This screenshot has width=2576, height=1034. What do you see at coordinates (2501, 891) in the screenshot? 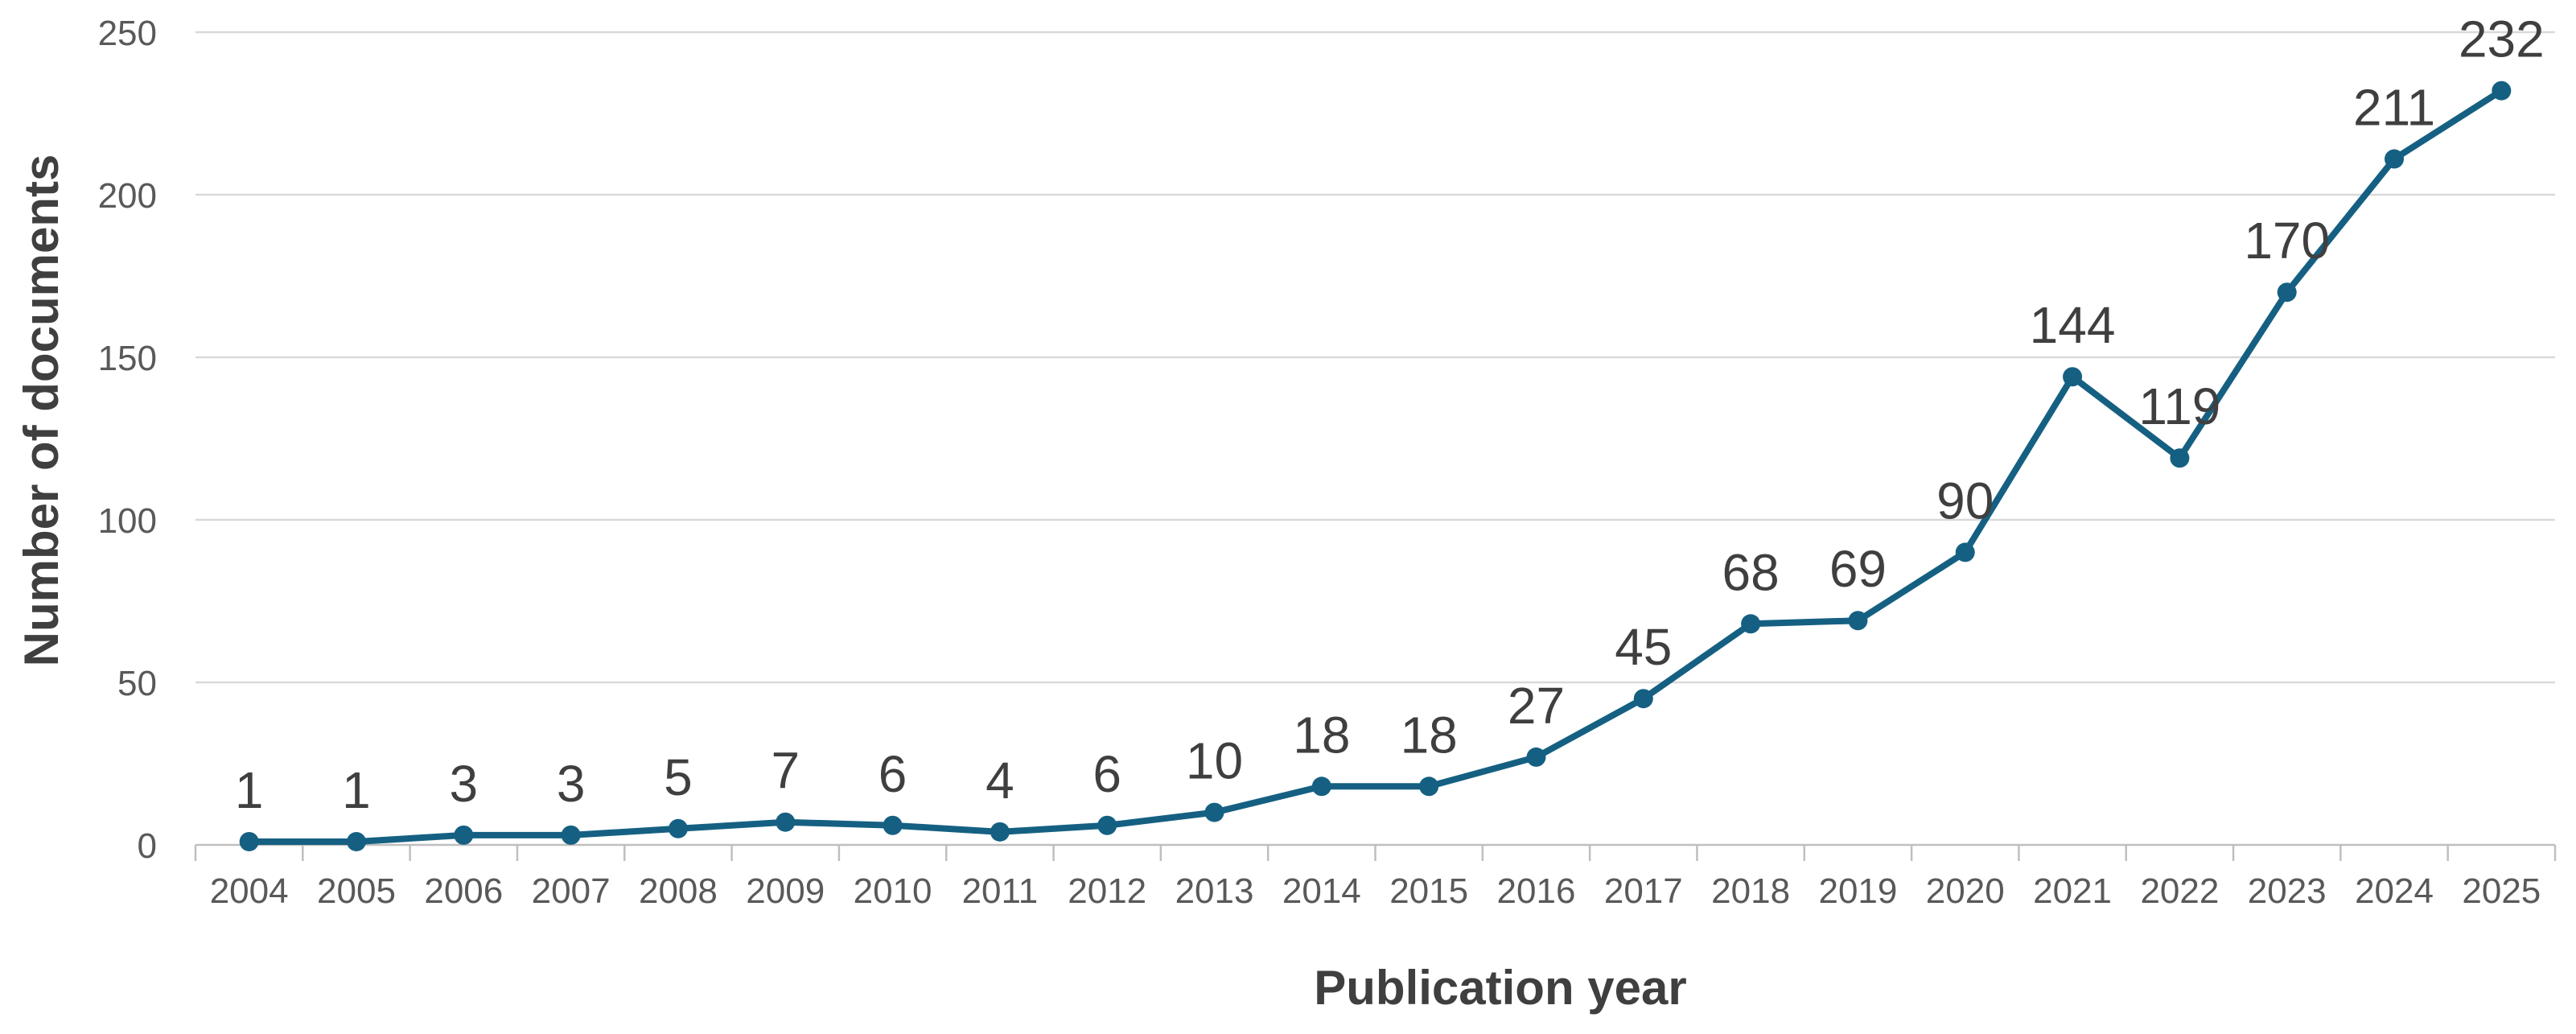
I see `x-tick-label: 2025` at bounding box center [2501, 891].